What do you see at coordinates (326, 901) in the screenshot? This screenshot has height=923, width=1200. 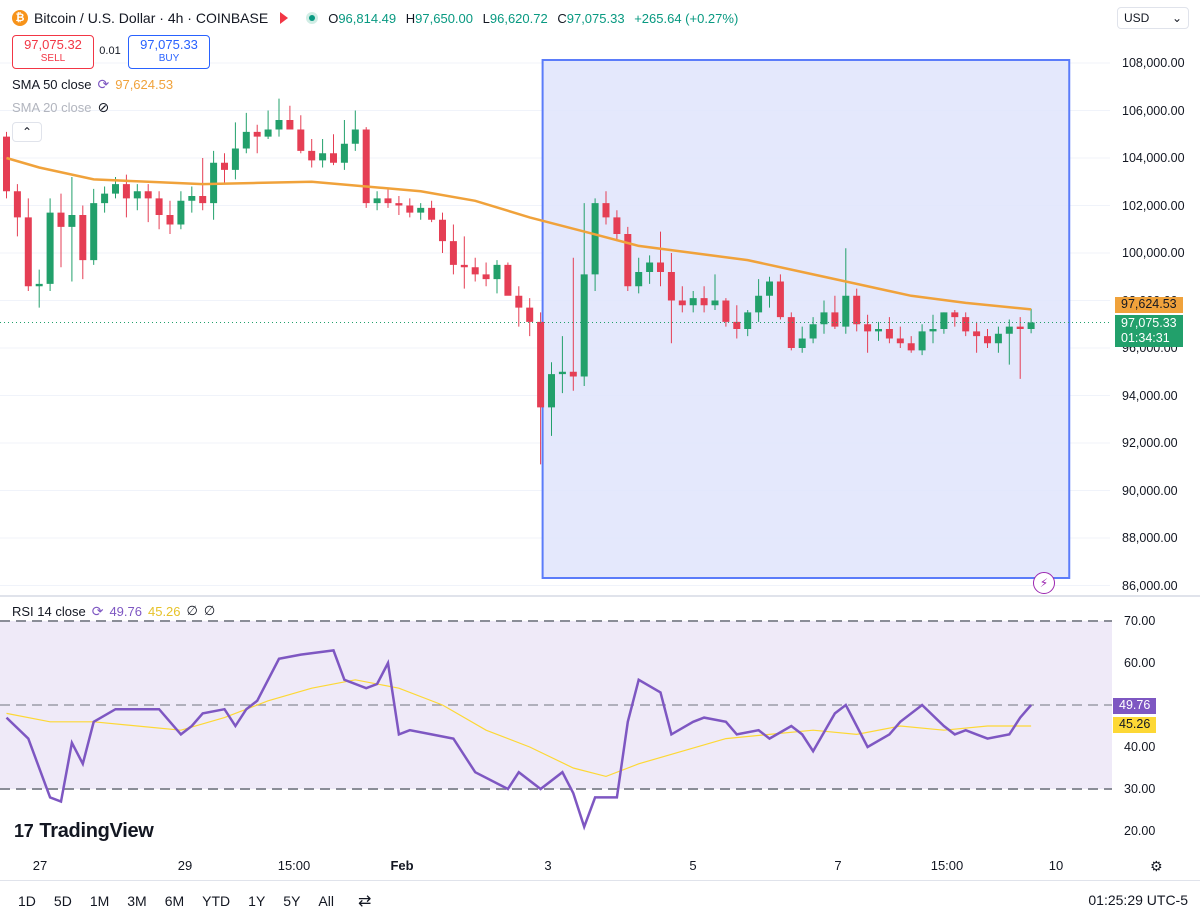 I see `timeframe-button: All` at bounding box center [326, 901].